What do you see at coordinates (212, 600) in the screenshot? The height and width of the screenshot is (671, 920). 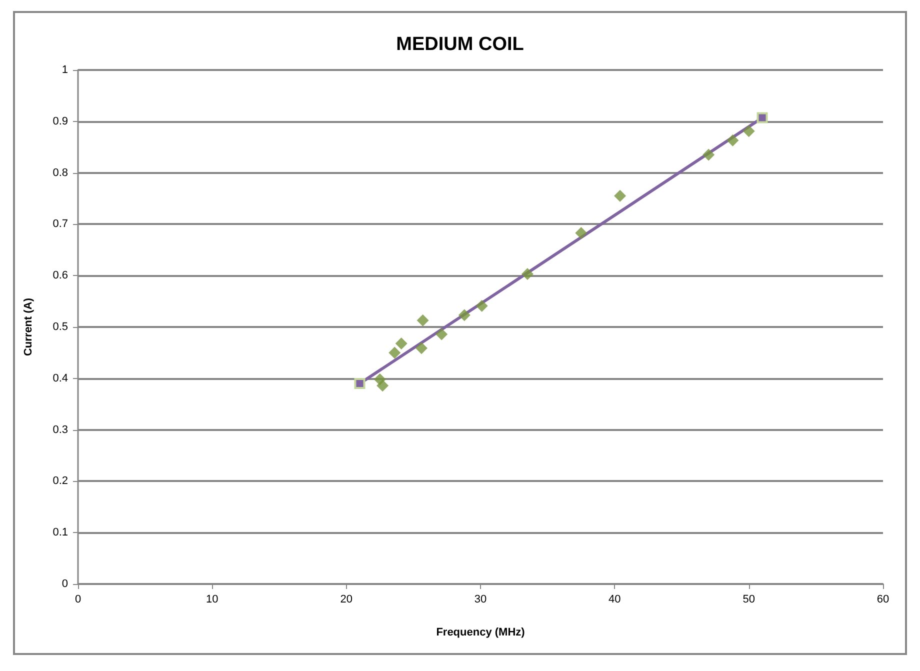 I see `x-tick-label: 10` at bounding box center [212, 600].